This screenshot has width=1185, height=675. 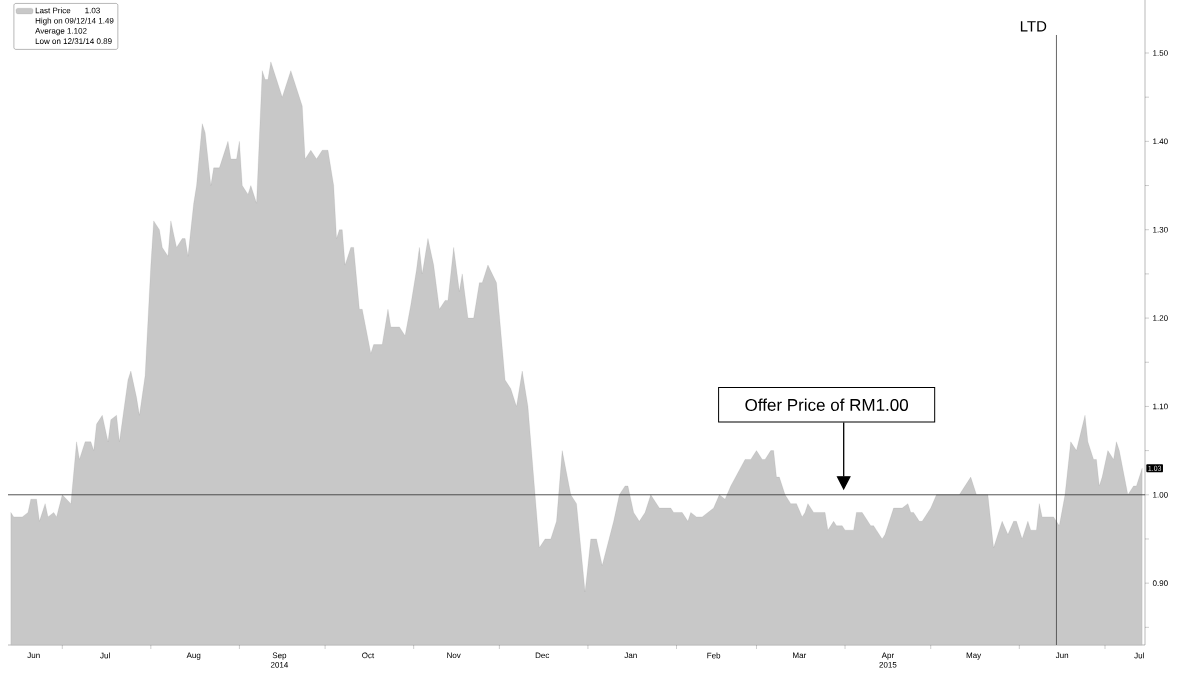 I want to click on y-tick-label: 0.90, so click(x=1160, y=583).